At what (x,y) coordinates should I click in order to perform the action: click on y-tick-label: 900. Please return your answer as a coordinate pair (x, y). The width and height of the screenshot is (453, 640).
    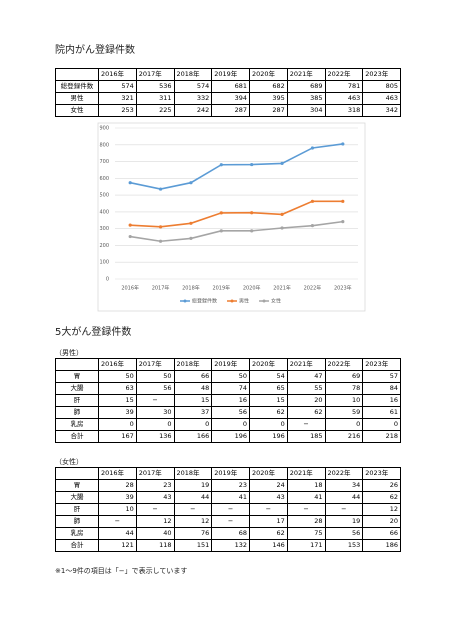
    Looking at the image, I should click on (104, 129).